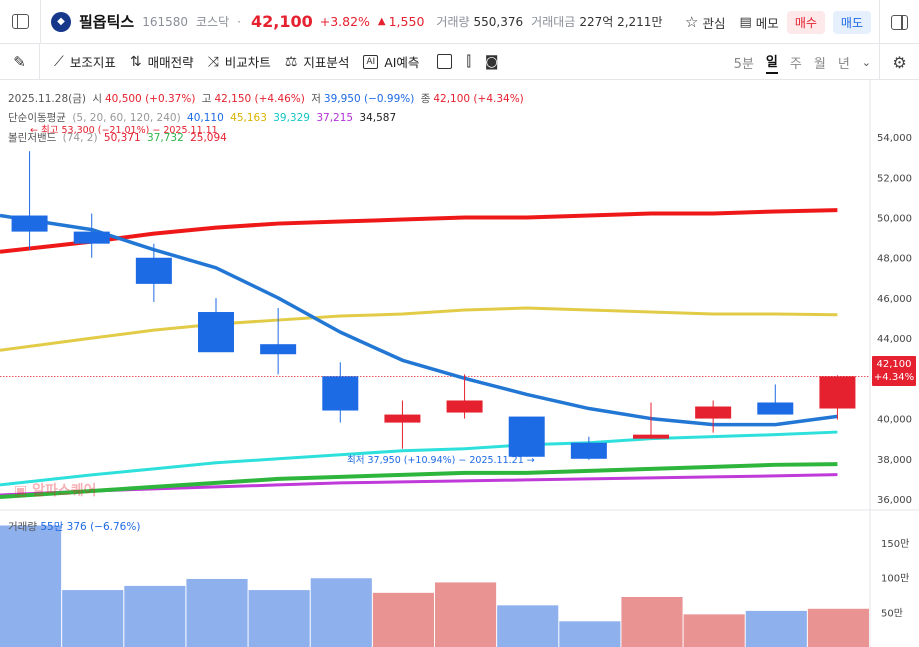 The height and width of the screenshot is (647, 919). I want to click on analysis-icon: ⚖, so click(291, 61).